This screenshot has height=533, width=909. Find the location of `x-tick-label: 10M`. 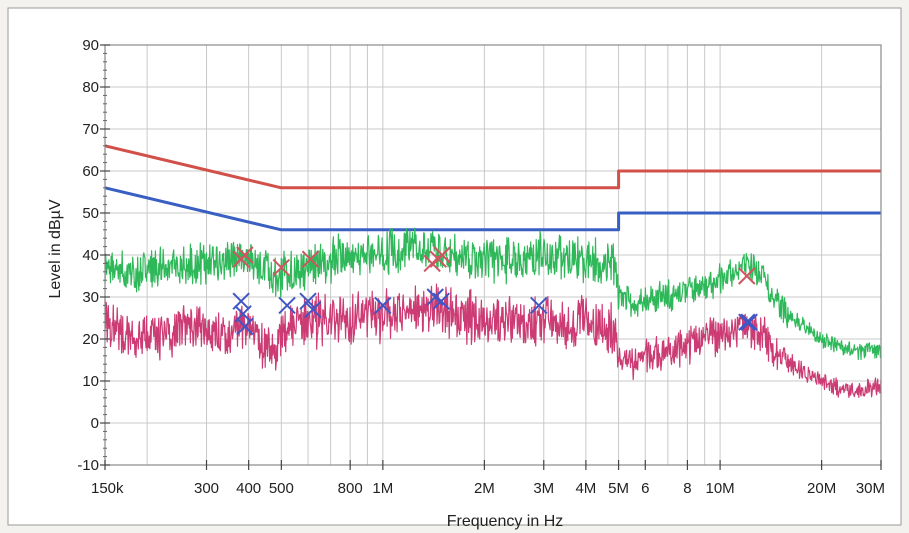

x-tick-label: 10M is located at coordinates (720, 488).